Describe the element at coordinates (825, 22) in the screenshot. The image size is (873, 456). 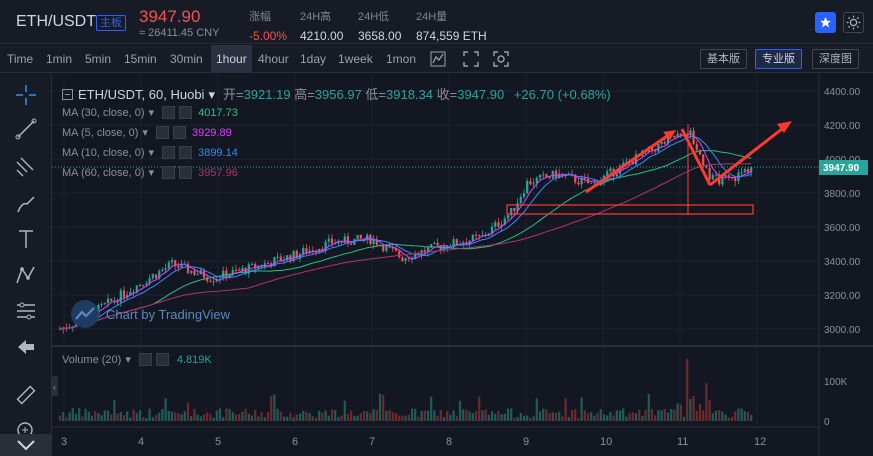
I see `star-icon` at that location.